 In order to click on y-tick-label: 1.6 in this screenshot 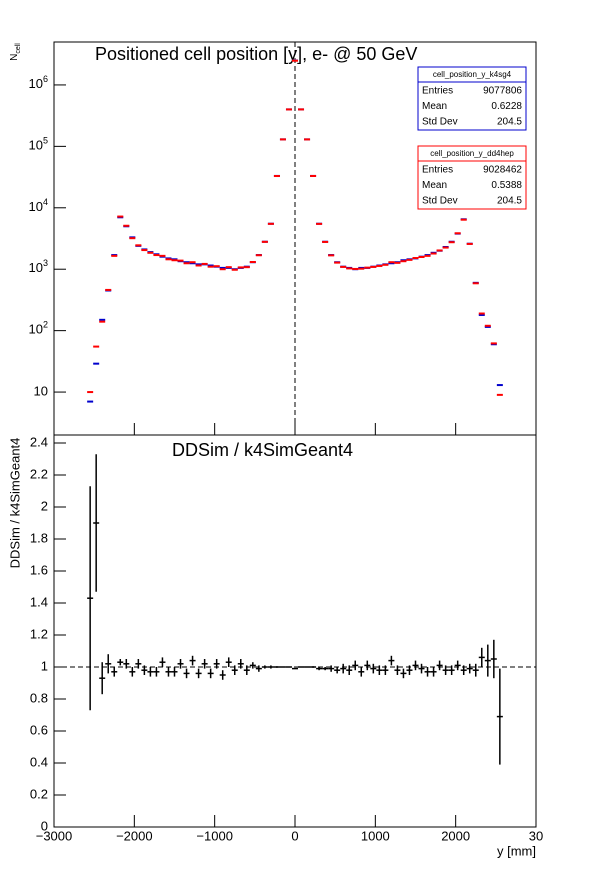, I will do `click(39, 569)`.